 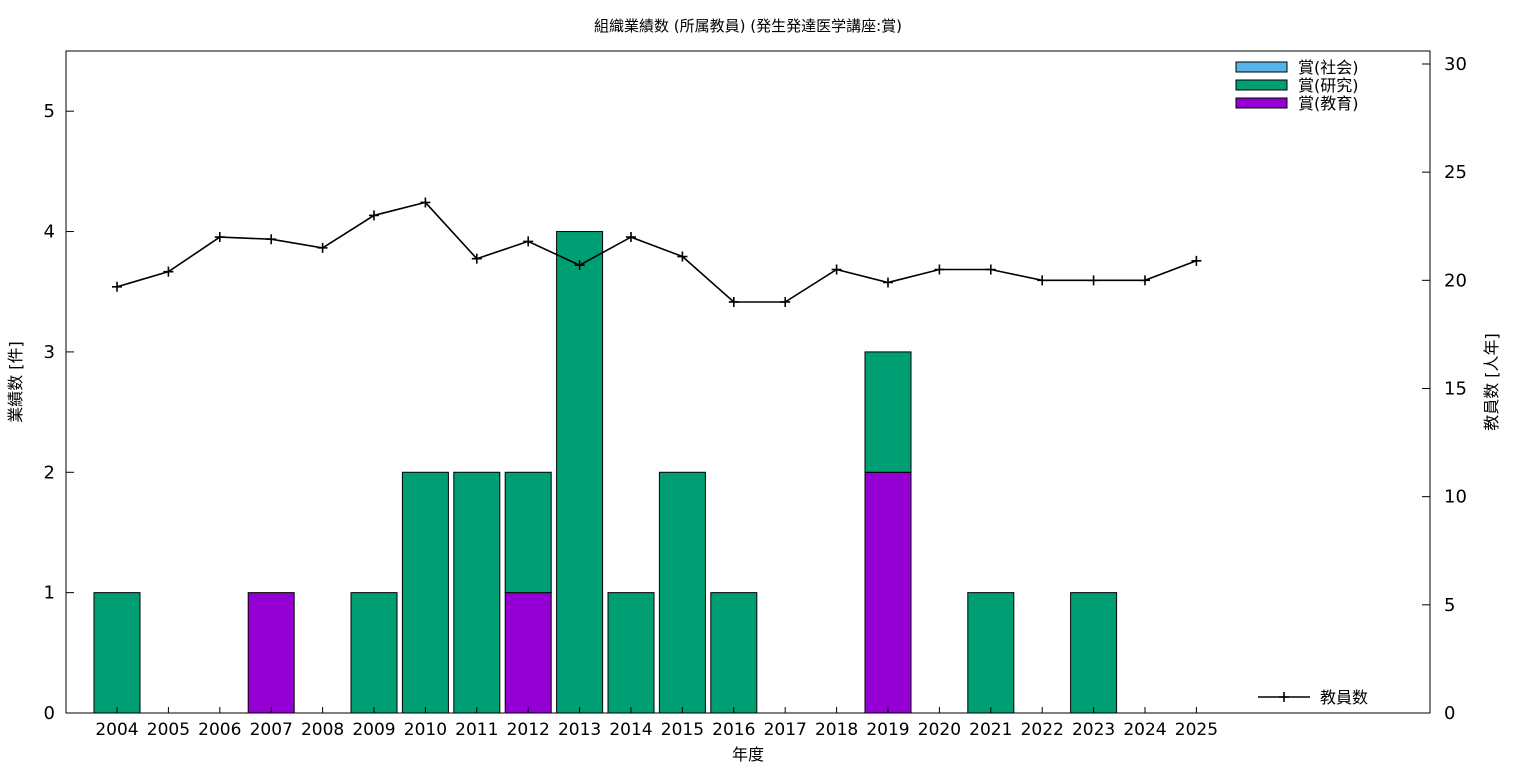 I want to click on x-tick-label: 2014, so click(x=630, y=730).